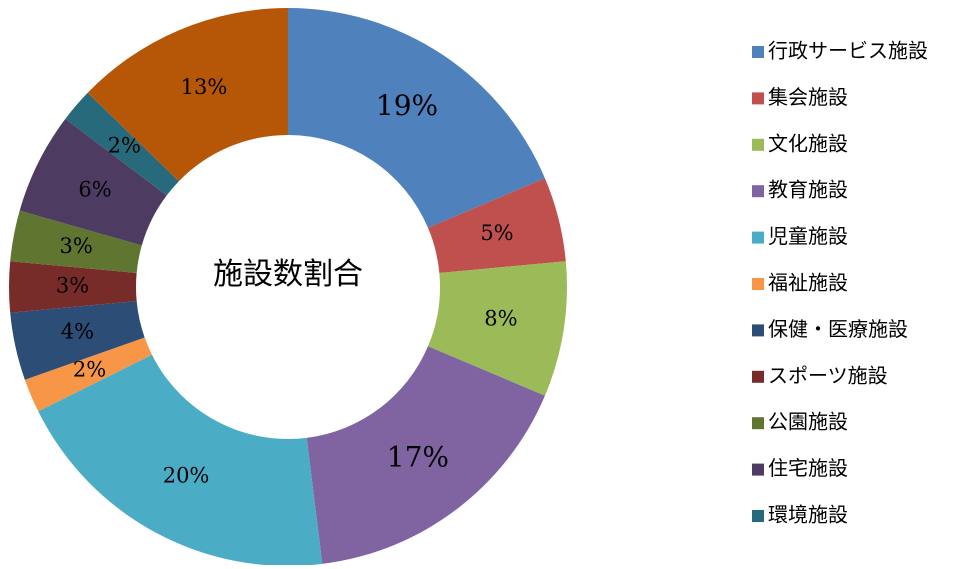 The height and width of the screenshot is (569, 970). Describe the element at coordinates (848, 51) in the screenshot. I see `legend-label: 行政サービス施設` at that location.